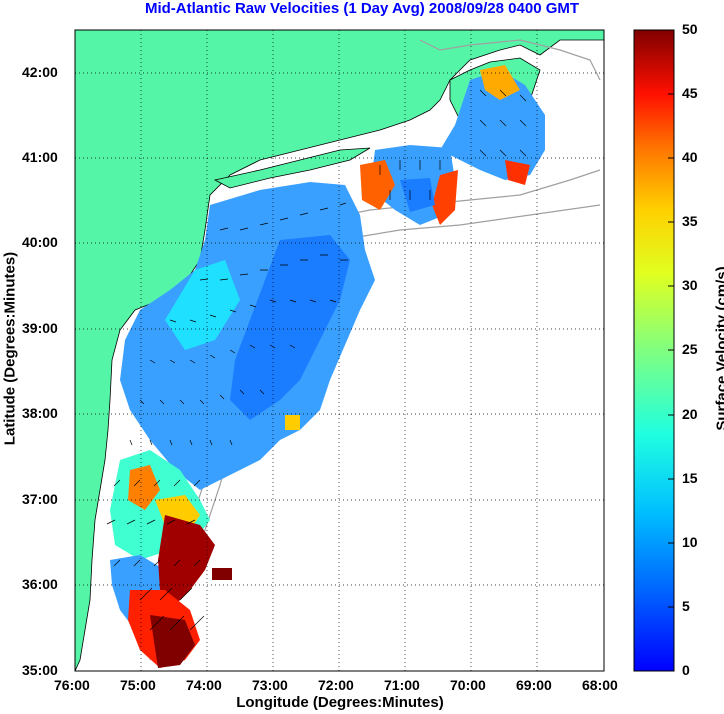  What do you see at coordinates (690, 285) in the screenshot?
I see `colorbar-tick-label: 30` at bounding box center [690, 285].